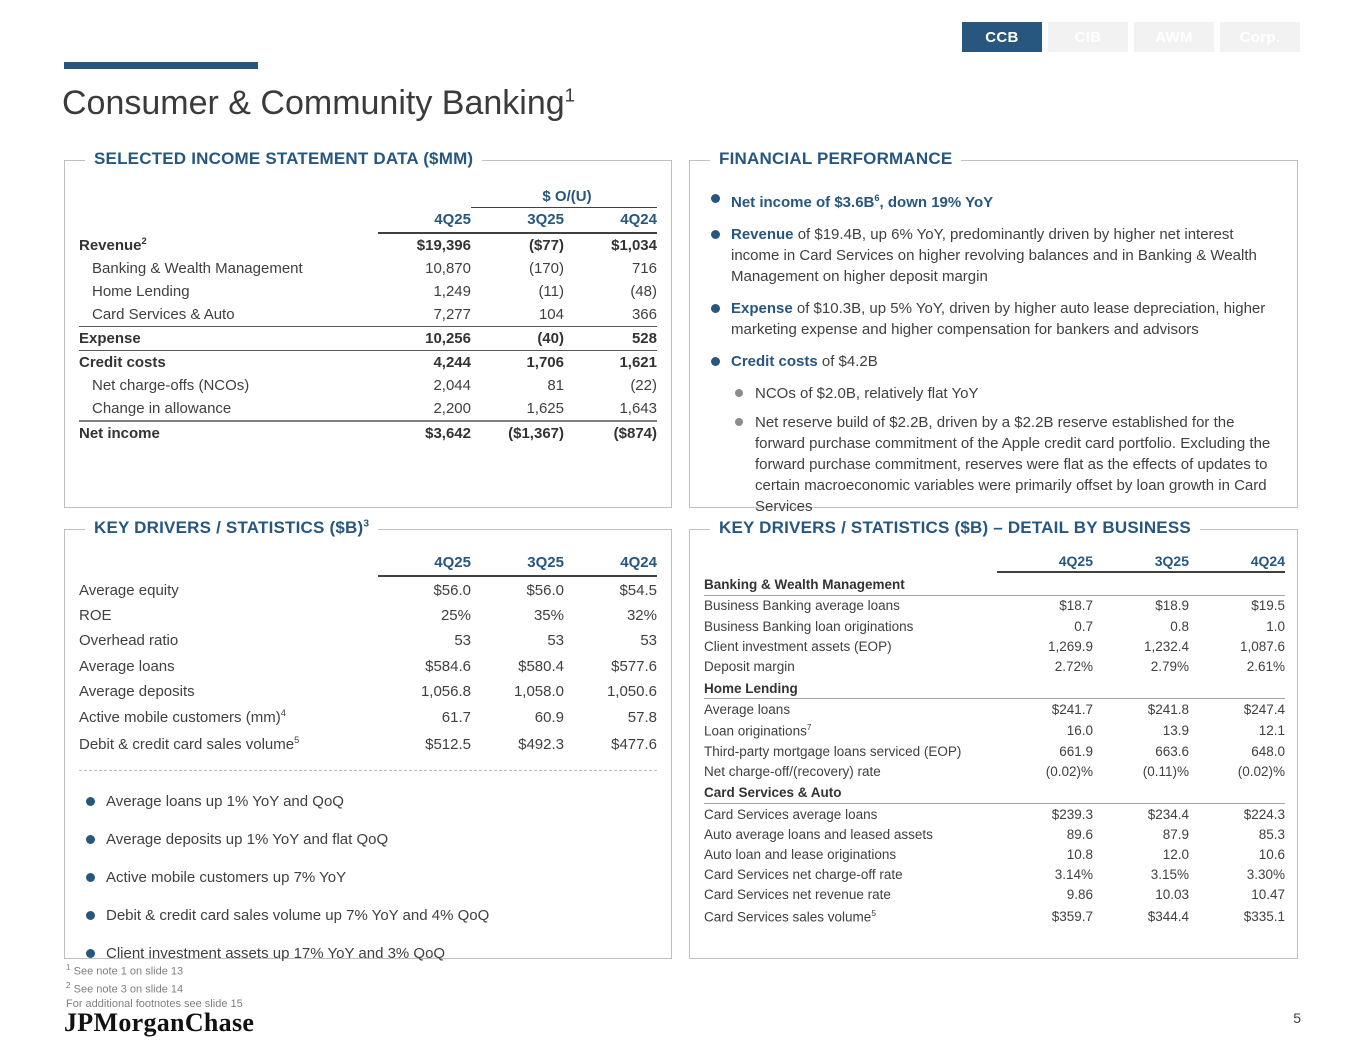 The height and width of the screenshot is (1055, 1365). Describe the element at coordinates (161, 65) in the screenshot. I see `title-accent-bar` at that location.